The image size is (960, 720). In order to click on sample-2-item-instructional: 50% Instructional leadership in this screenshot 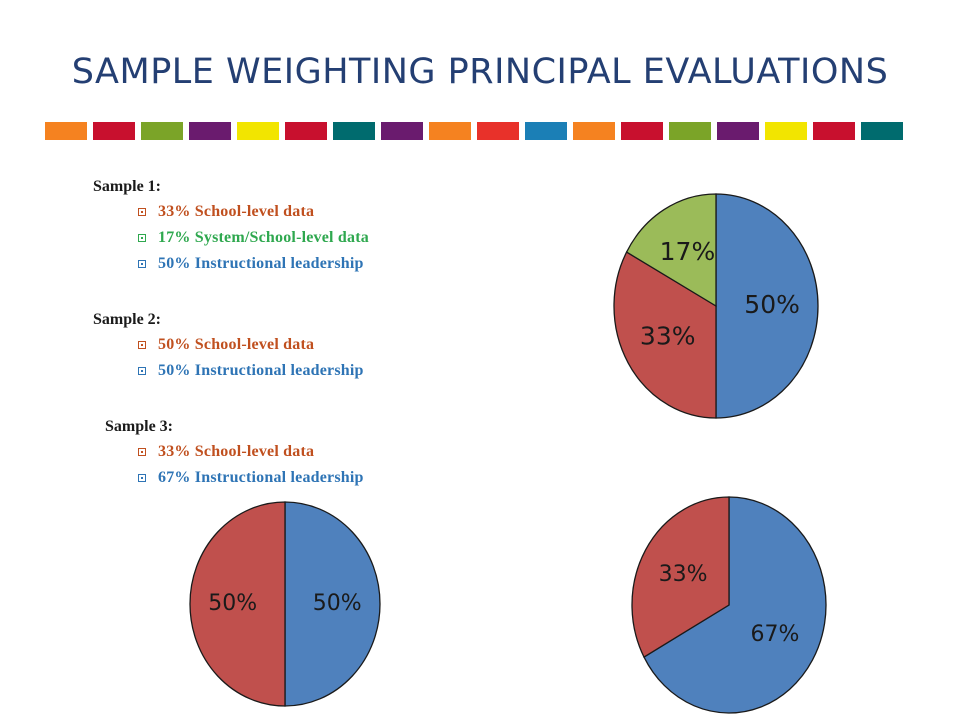, I will do `click(251, 371)`.